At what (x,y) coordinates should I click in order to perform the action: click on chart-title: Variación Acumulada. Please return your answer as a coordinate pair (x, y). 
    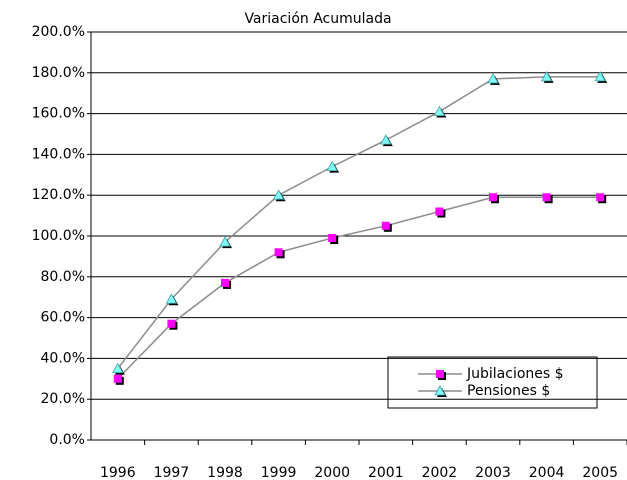
    Looking at the image, I should click on (317, 19).